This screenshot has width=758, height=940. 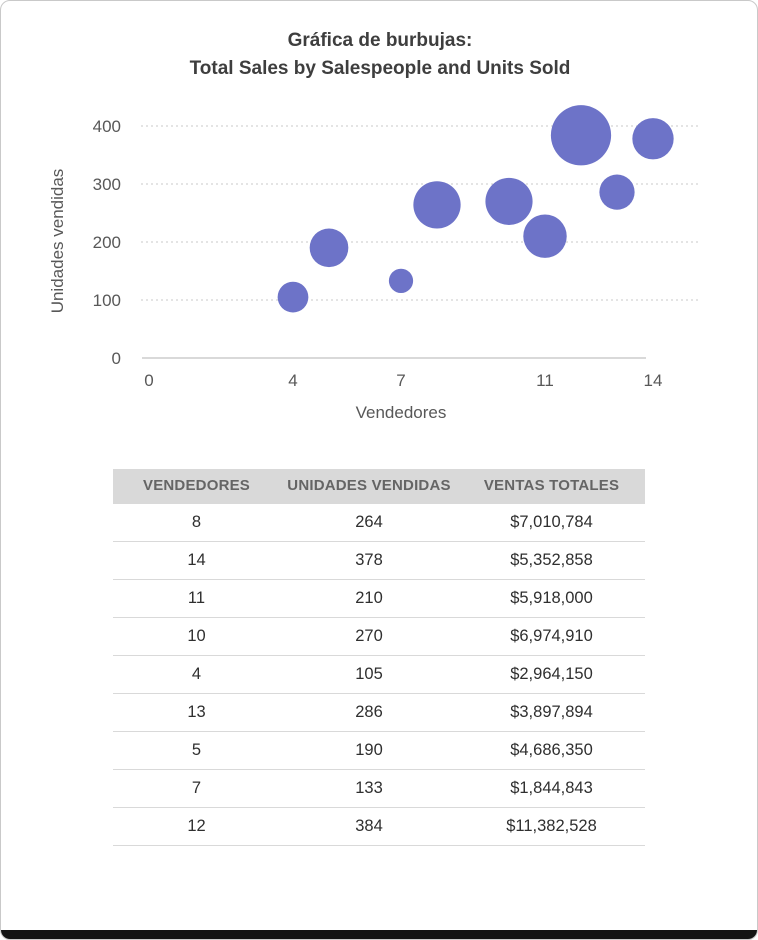 What do you see at coordinates (653, 380) in the screenshot?
I see `x-tick-label: 14` at bounding box center [653, 380].